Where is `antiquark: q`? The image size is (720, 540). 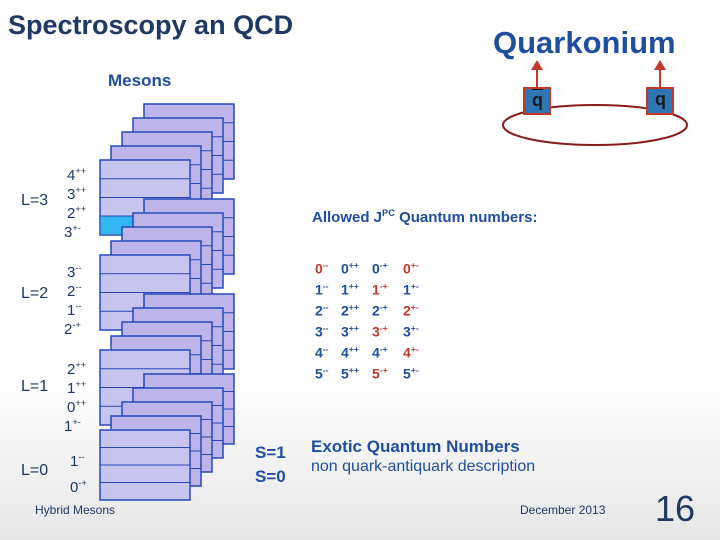 antiquark: q is located at coordinates (537, 100).